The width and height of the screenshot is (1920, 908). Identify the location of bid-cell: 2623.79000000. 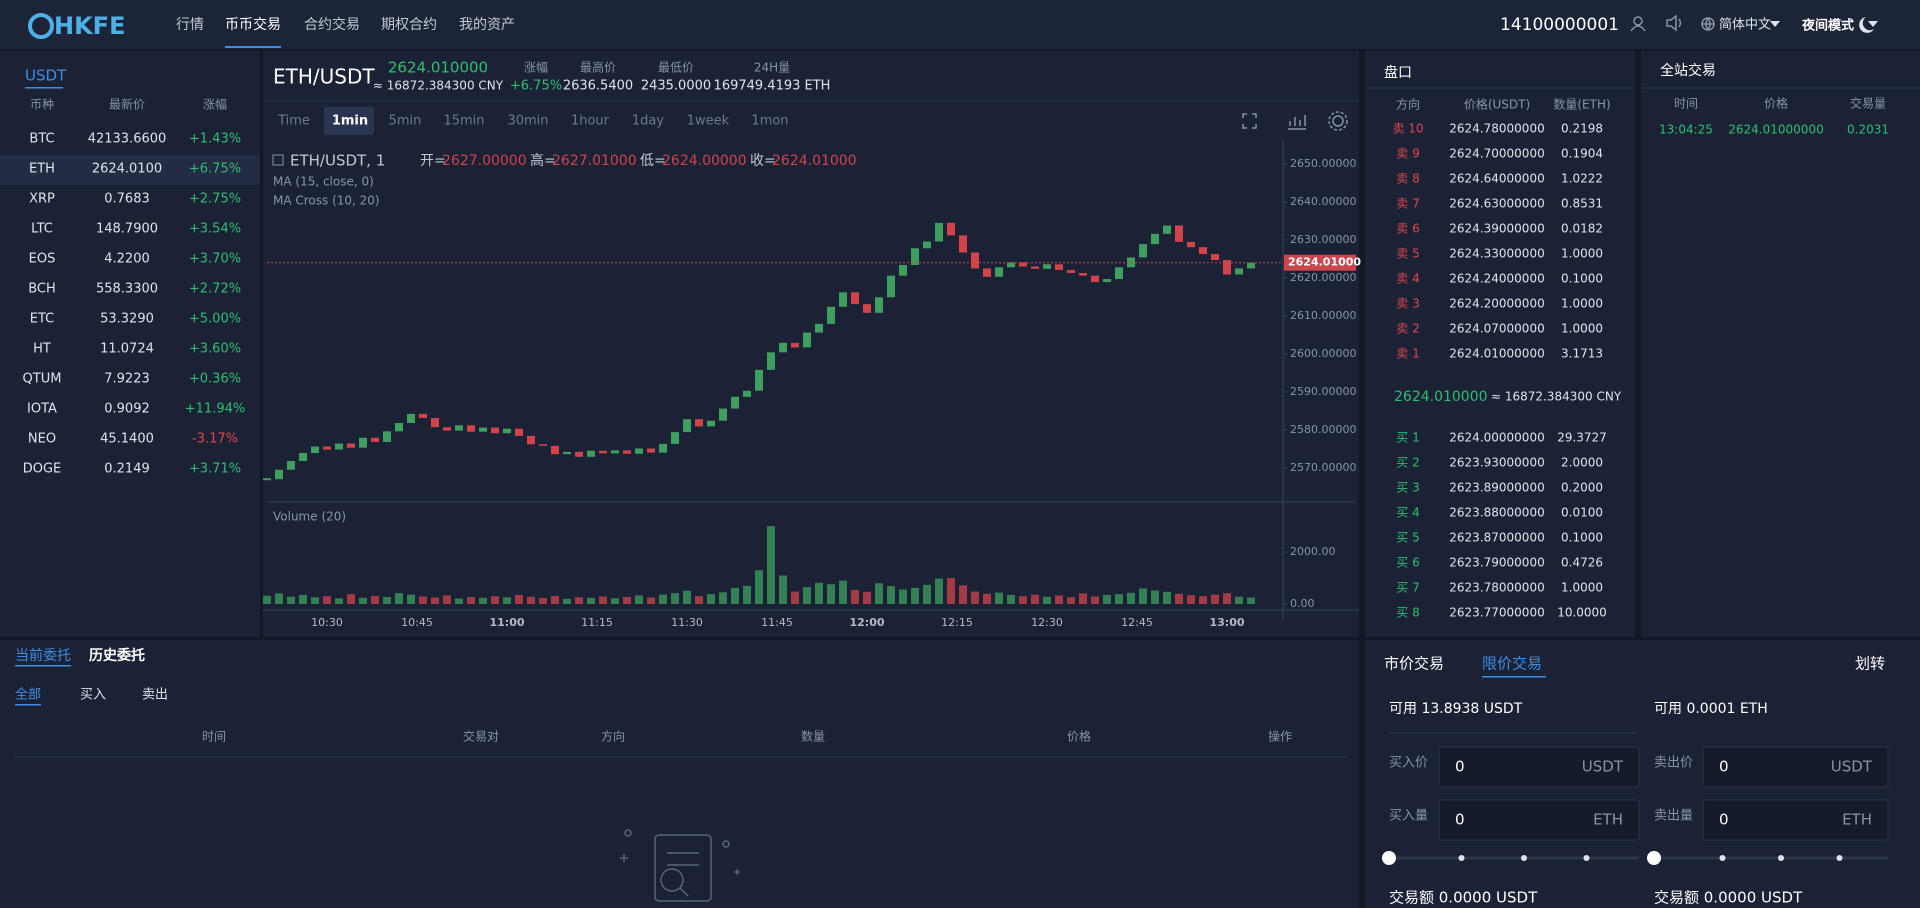
(1496, 563).